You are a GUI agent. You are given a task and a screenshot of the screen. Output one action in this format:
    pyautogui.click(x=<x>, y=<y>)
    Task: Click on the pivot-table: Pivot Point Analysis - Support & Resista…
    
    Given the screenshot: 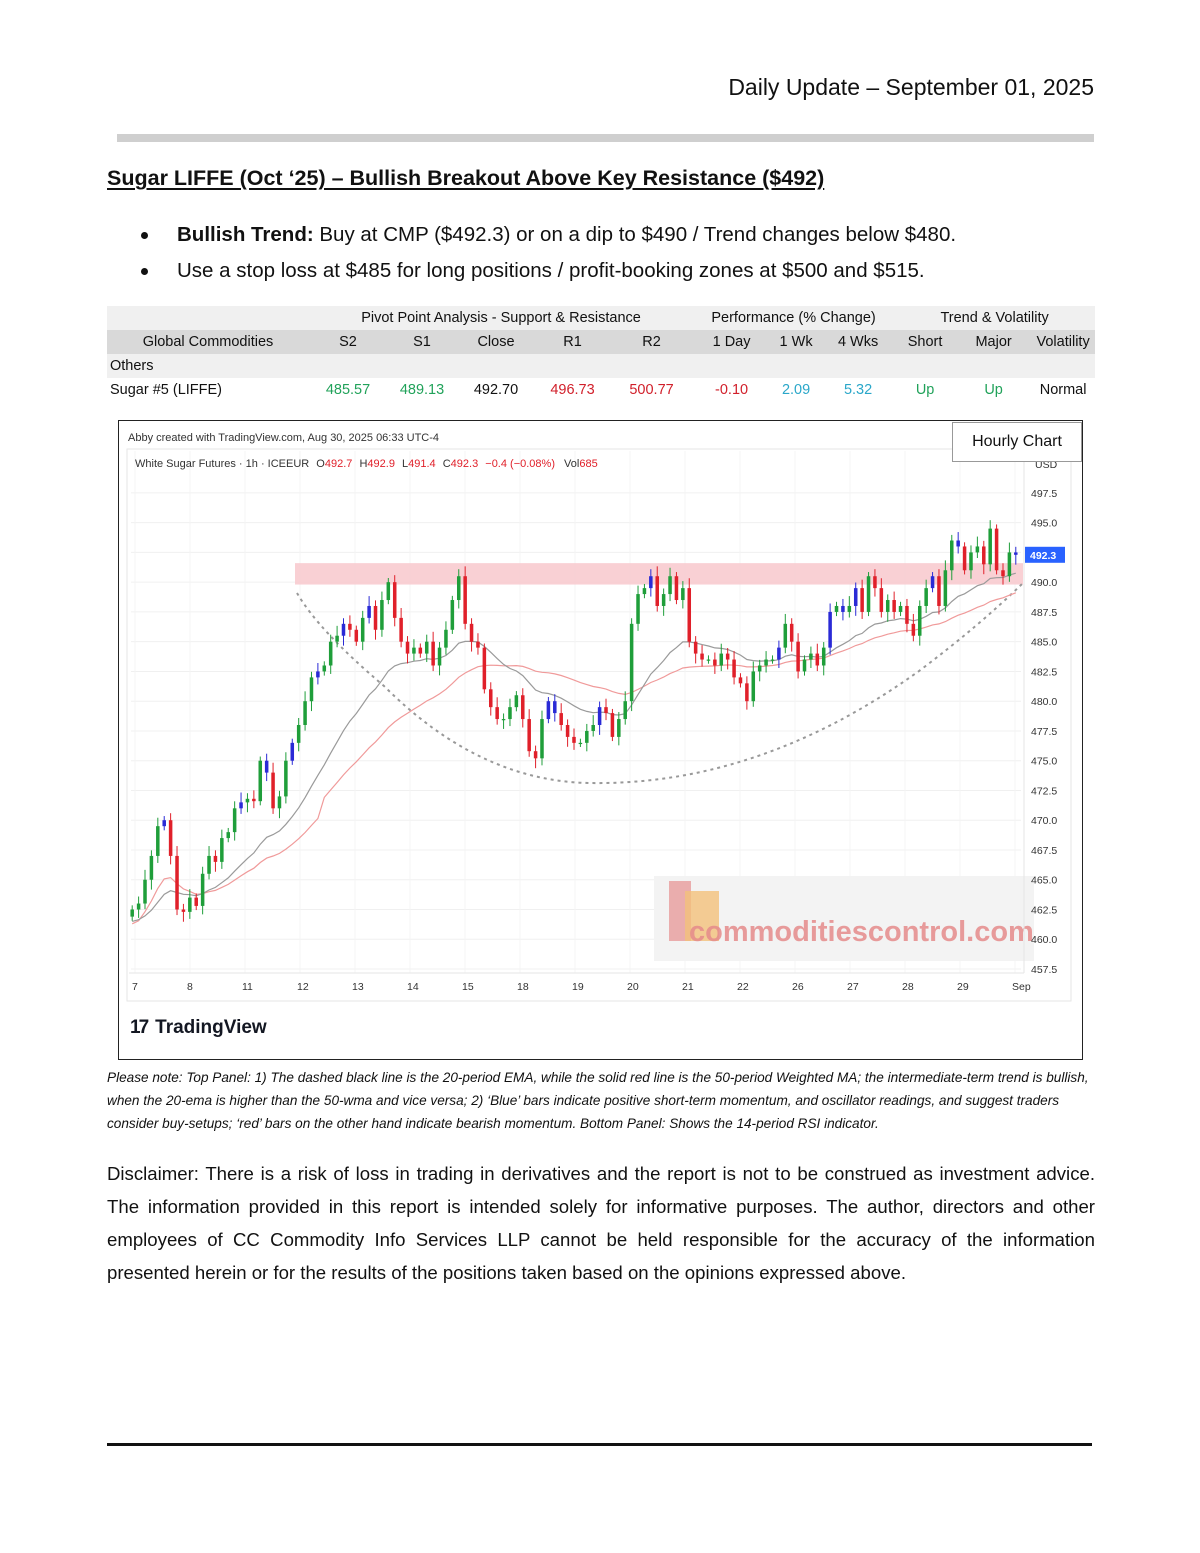 What is the action you would take?
    pyautogui.click(x=601, y=354)
    